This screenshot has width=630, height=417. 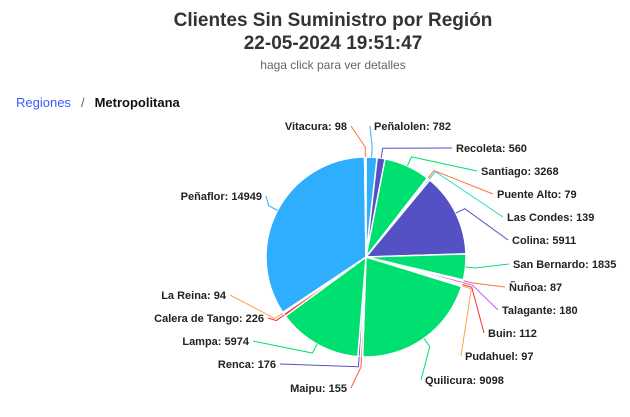 What do you see at coordinates (550, 218) in the screenshot?
I see `slice-label: Las Condes: 139` at bounding box center [550, 218].